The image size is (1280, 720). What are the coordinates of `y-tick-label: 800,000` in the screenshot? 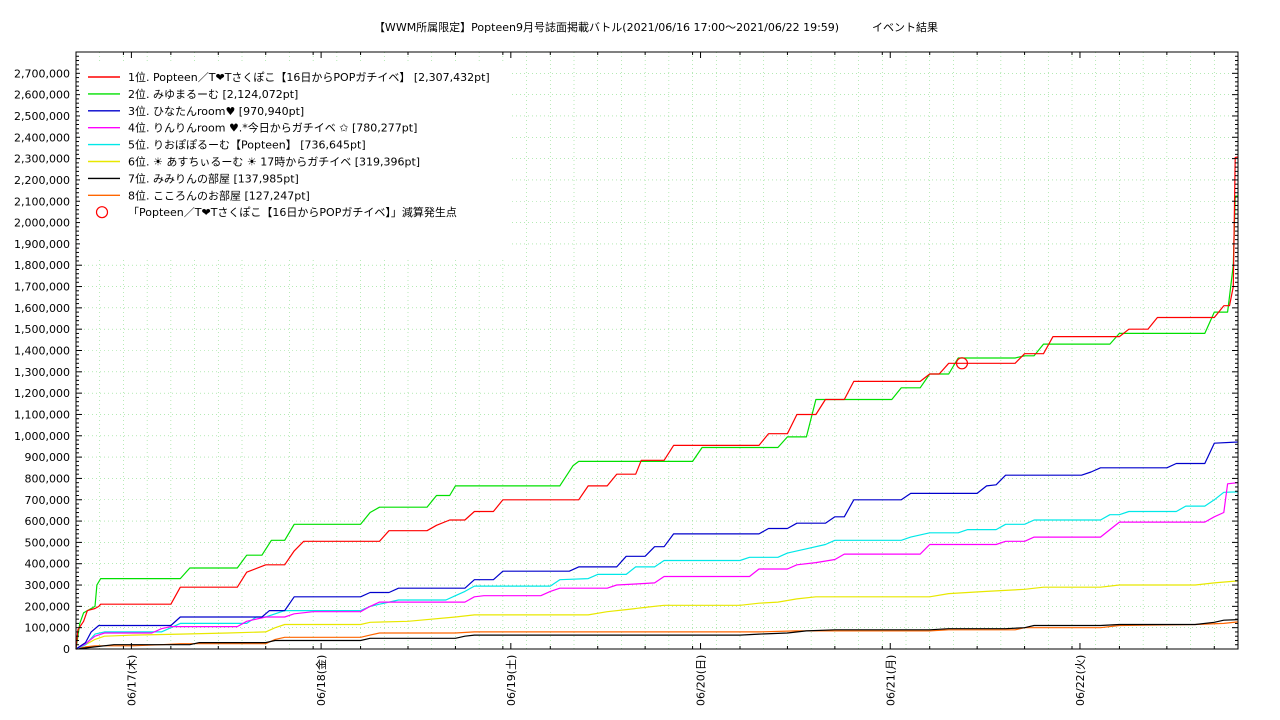 It's located at (48, 478).